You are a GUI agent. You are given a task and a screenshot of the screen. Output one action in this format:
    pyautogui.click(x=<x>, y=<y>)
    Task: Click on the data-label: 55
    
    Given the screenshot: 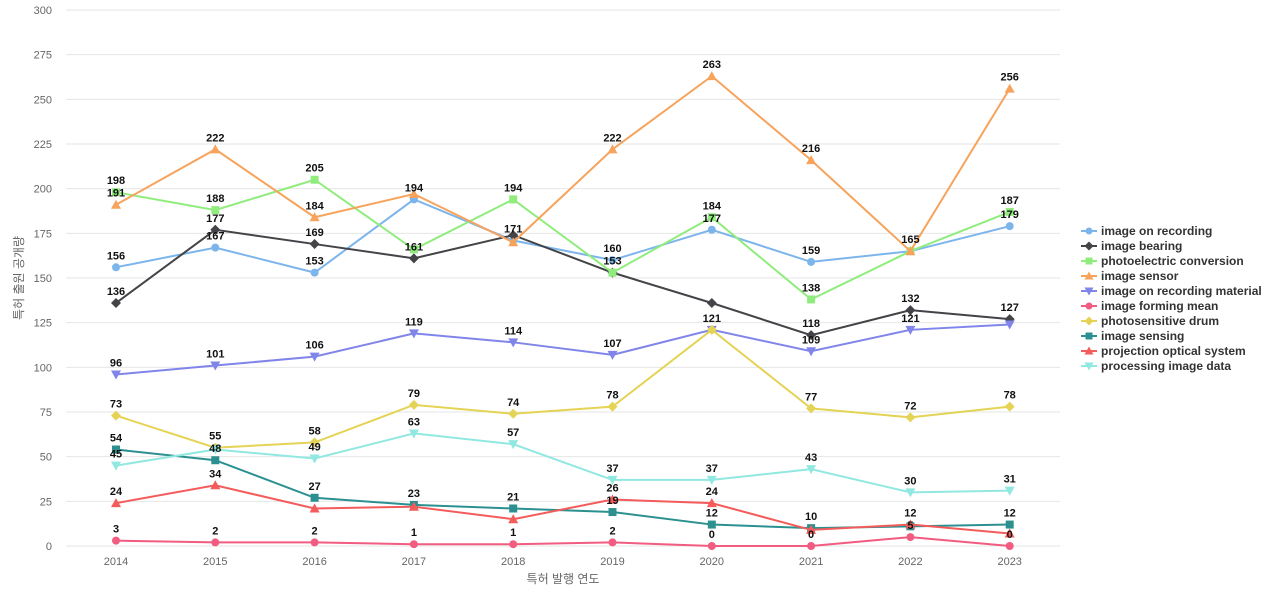 What is the action you would take?
    pyautogui.click(x=215, y=437)
    